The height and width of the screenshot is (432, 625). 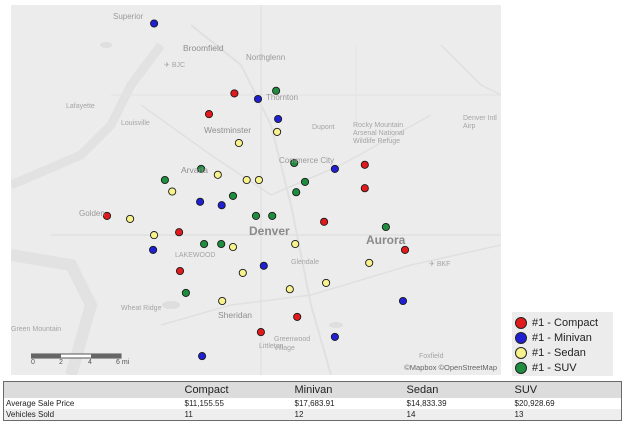 I want to click on legend-label-compact: #1 - Compact, so click(x=565, y=322).